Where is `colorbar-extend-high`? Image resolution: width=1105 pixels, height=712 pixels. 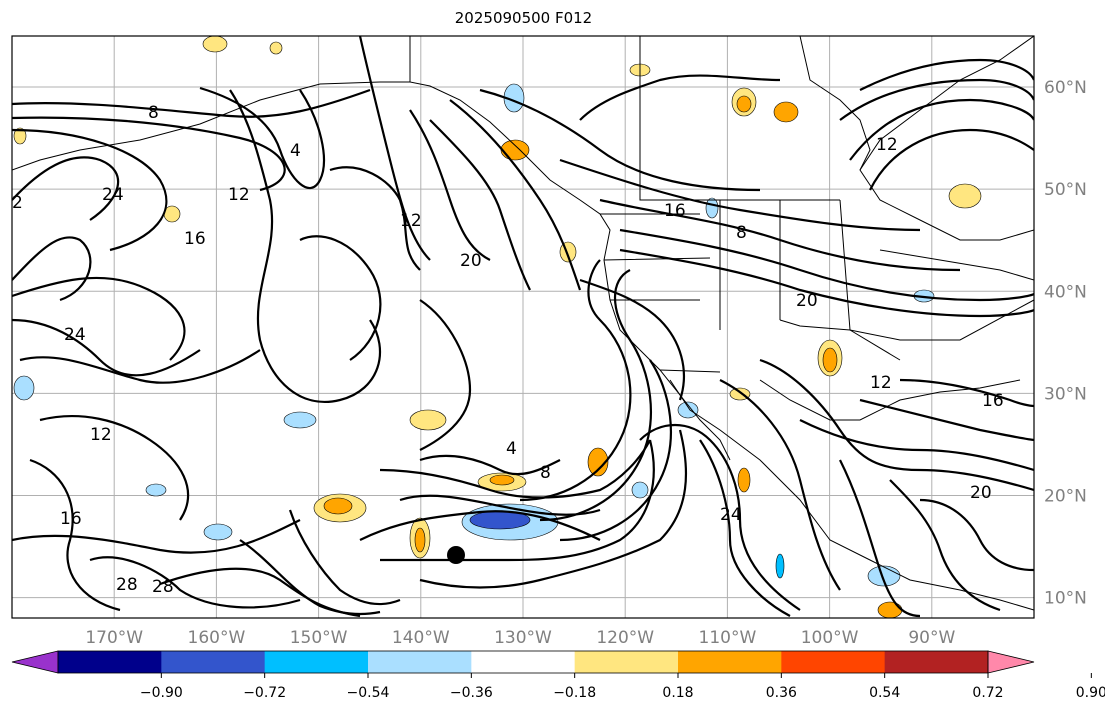 colorbar-extend-high is located at coordinates (1011, 662).